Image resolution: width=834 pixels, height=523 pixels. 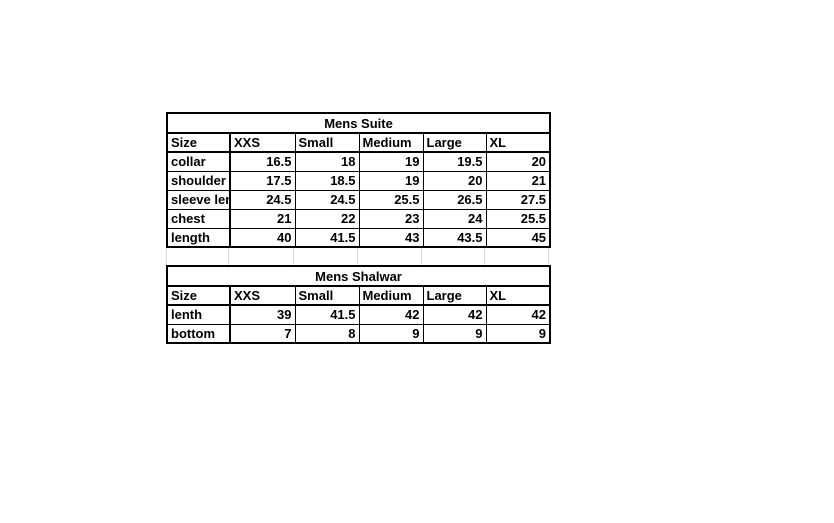 I want to click on value-cell: 18.5, so click(x=327, y=180).